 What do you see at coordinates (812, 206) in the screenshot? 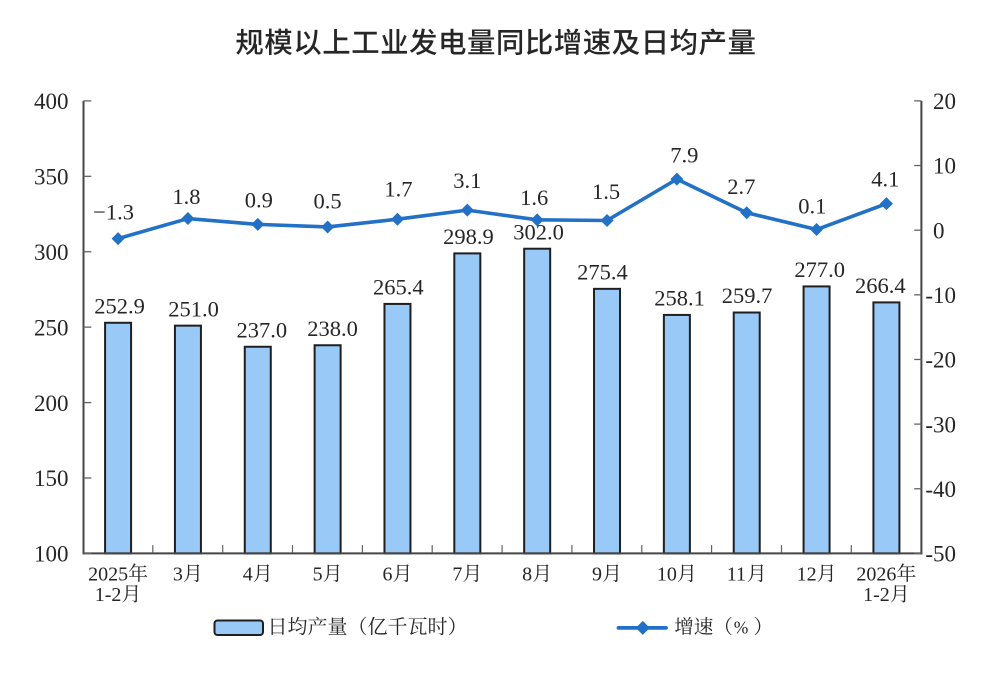
I see `svg-text: 0.1` at bounding box center [812, 206].